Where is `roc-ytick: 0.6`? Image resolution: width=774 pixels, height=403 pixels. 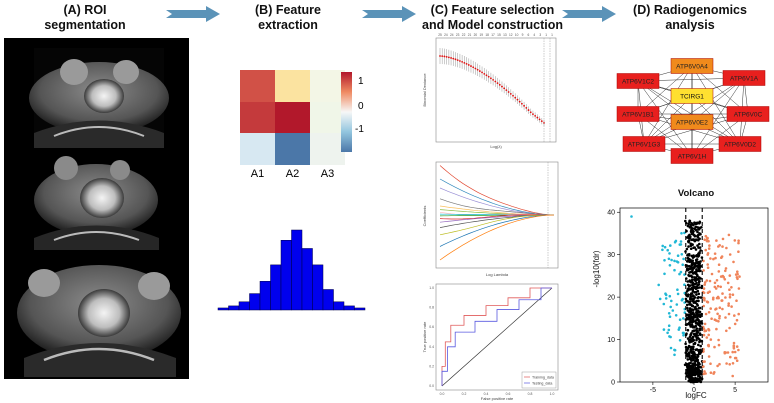 roc-ytick: 0.6 is located at coordinates (431, 327).